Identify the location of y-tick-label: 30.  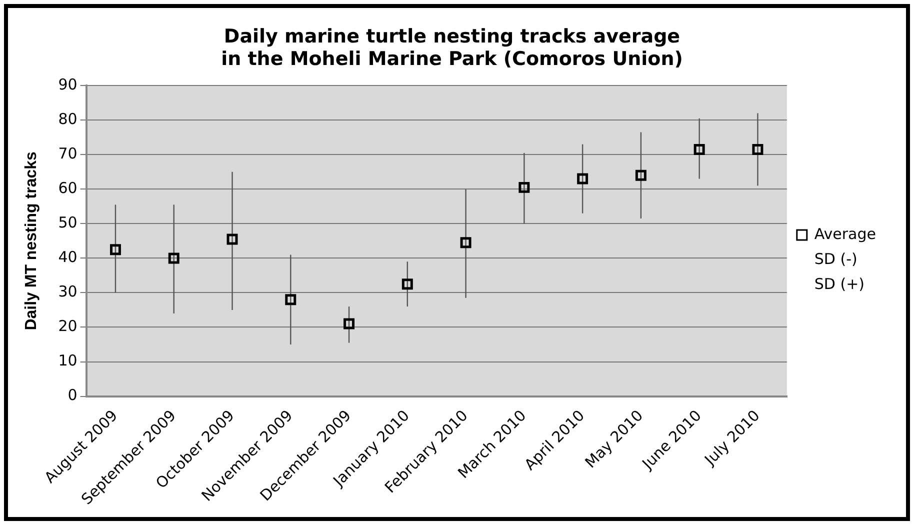
(68, 291).